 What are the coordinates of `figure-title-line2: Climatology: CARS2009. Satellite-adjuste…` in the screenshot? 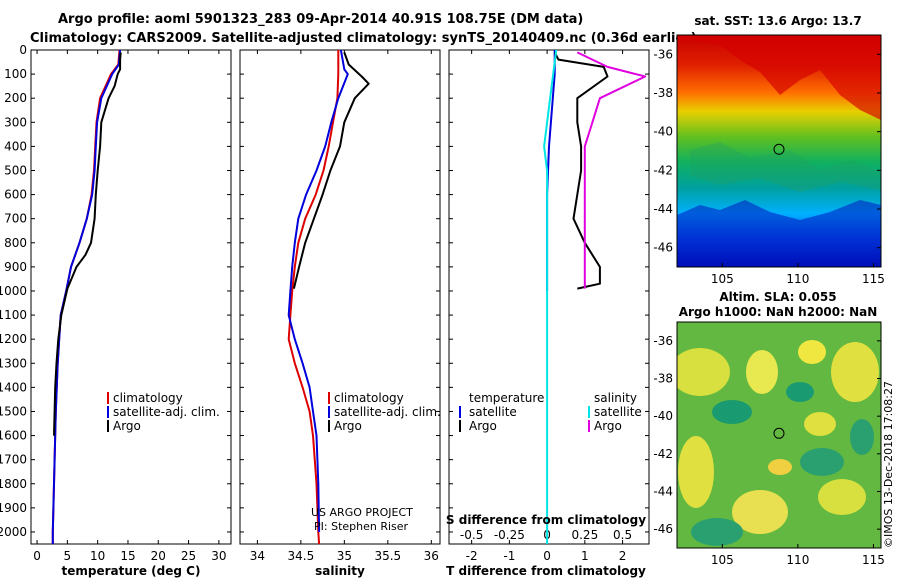 It's located at (363, 38).